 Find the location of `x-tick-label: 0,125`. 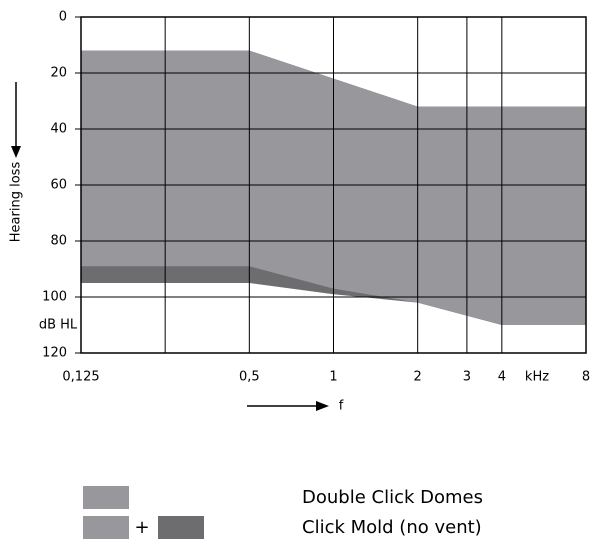

x-tick-label: 0,125 is located at coordinates (80, 377).